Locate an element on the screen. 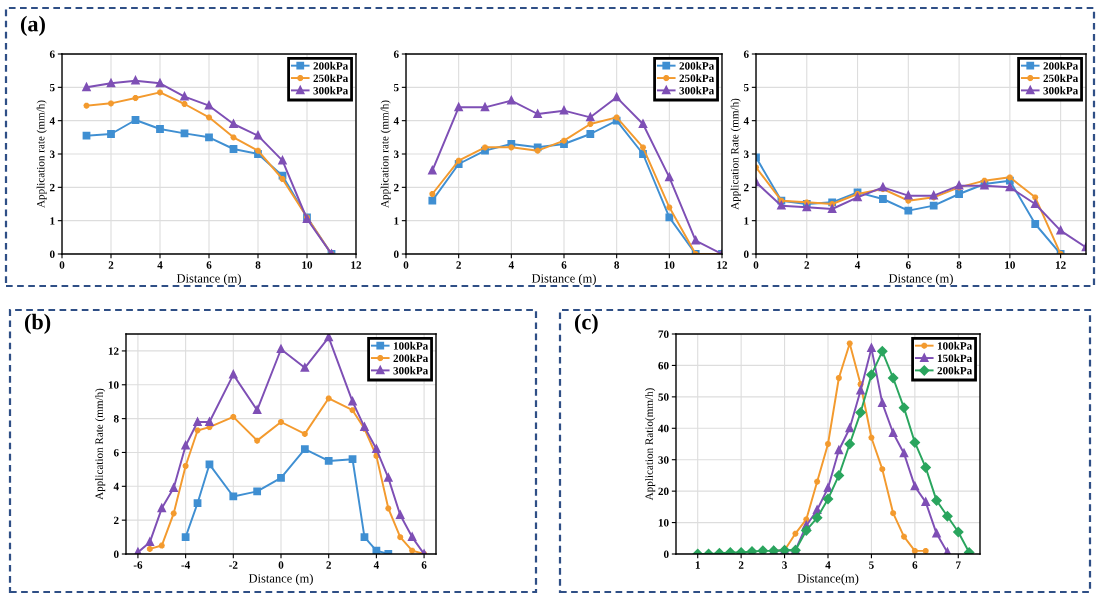 Image resolution: width=1100 pixels, height=604 pixels. text: (a) is located at coordinates (32, 25).